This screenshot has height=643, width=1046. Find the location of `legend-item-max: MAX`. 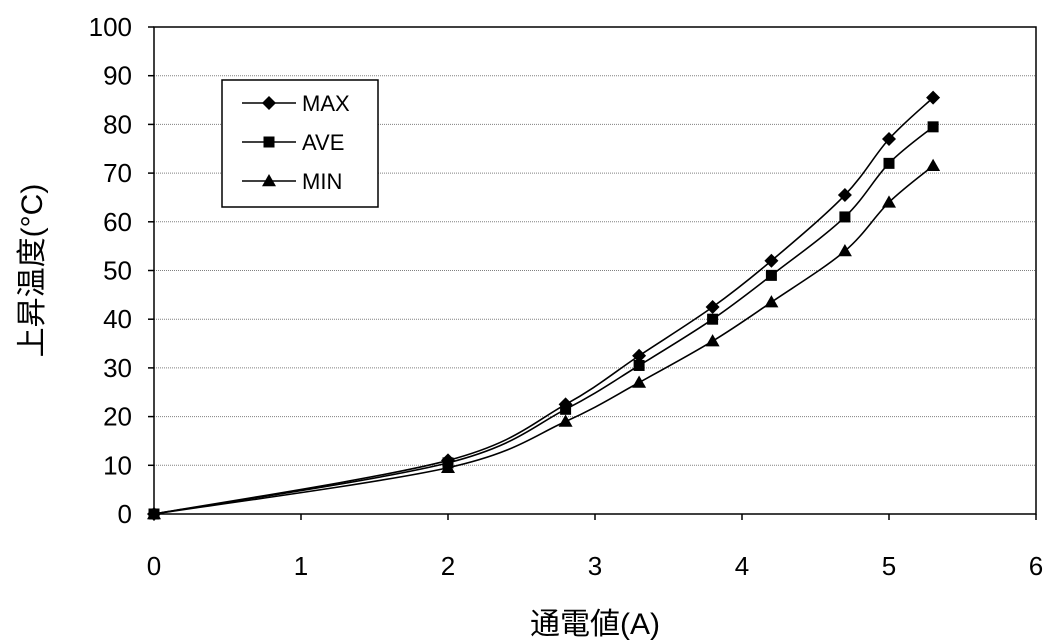

legend-item-max: MAX is located at coordinates (296, 103).